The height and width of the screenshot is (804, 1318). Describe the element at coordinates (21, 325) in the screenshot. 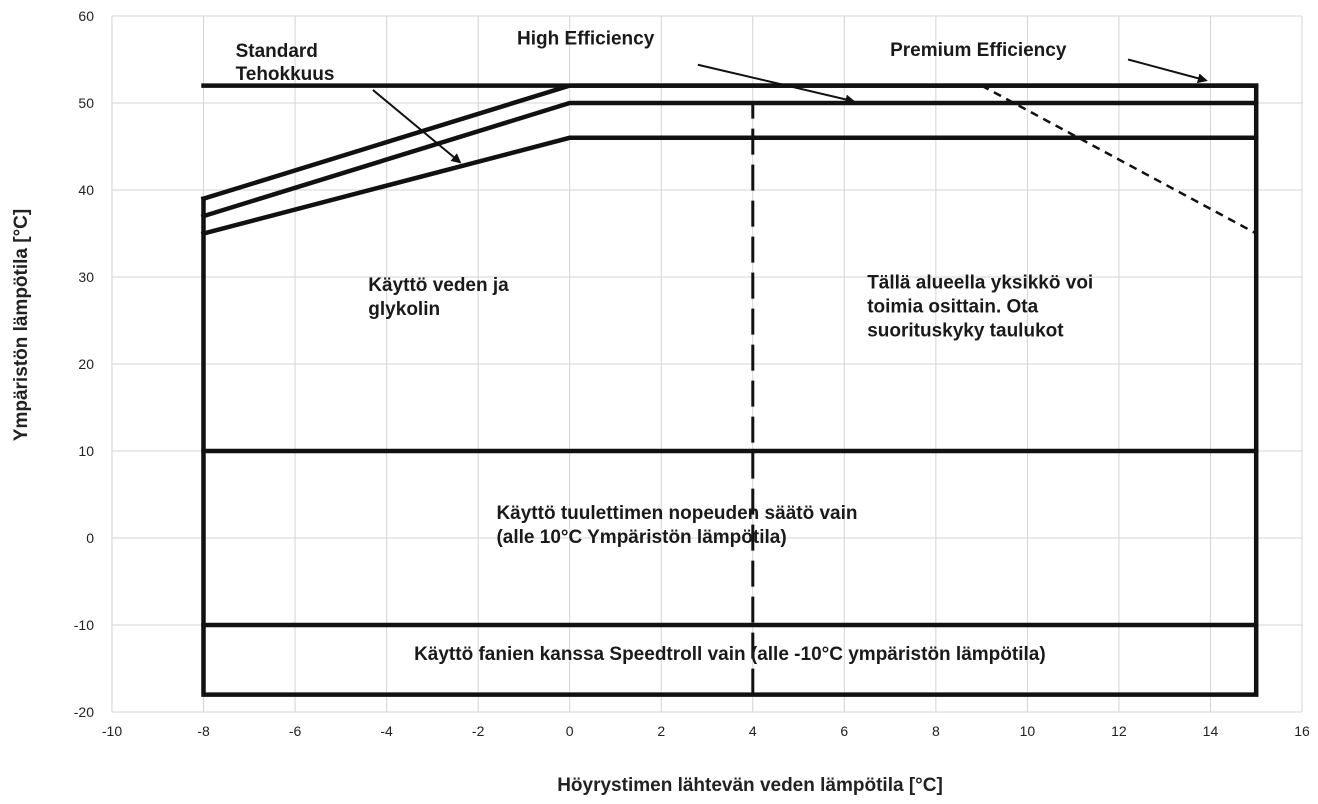

I see `y-axis-title: Ympäristön lämpötila [°C]` at that location.